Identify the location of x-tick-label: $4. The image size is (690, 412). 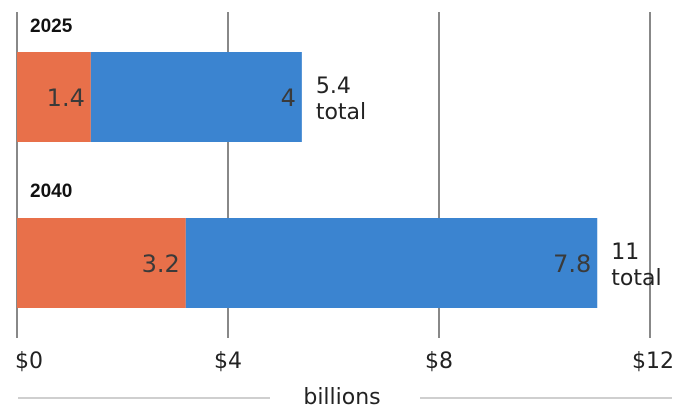
(228, 361).